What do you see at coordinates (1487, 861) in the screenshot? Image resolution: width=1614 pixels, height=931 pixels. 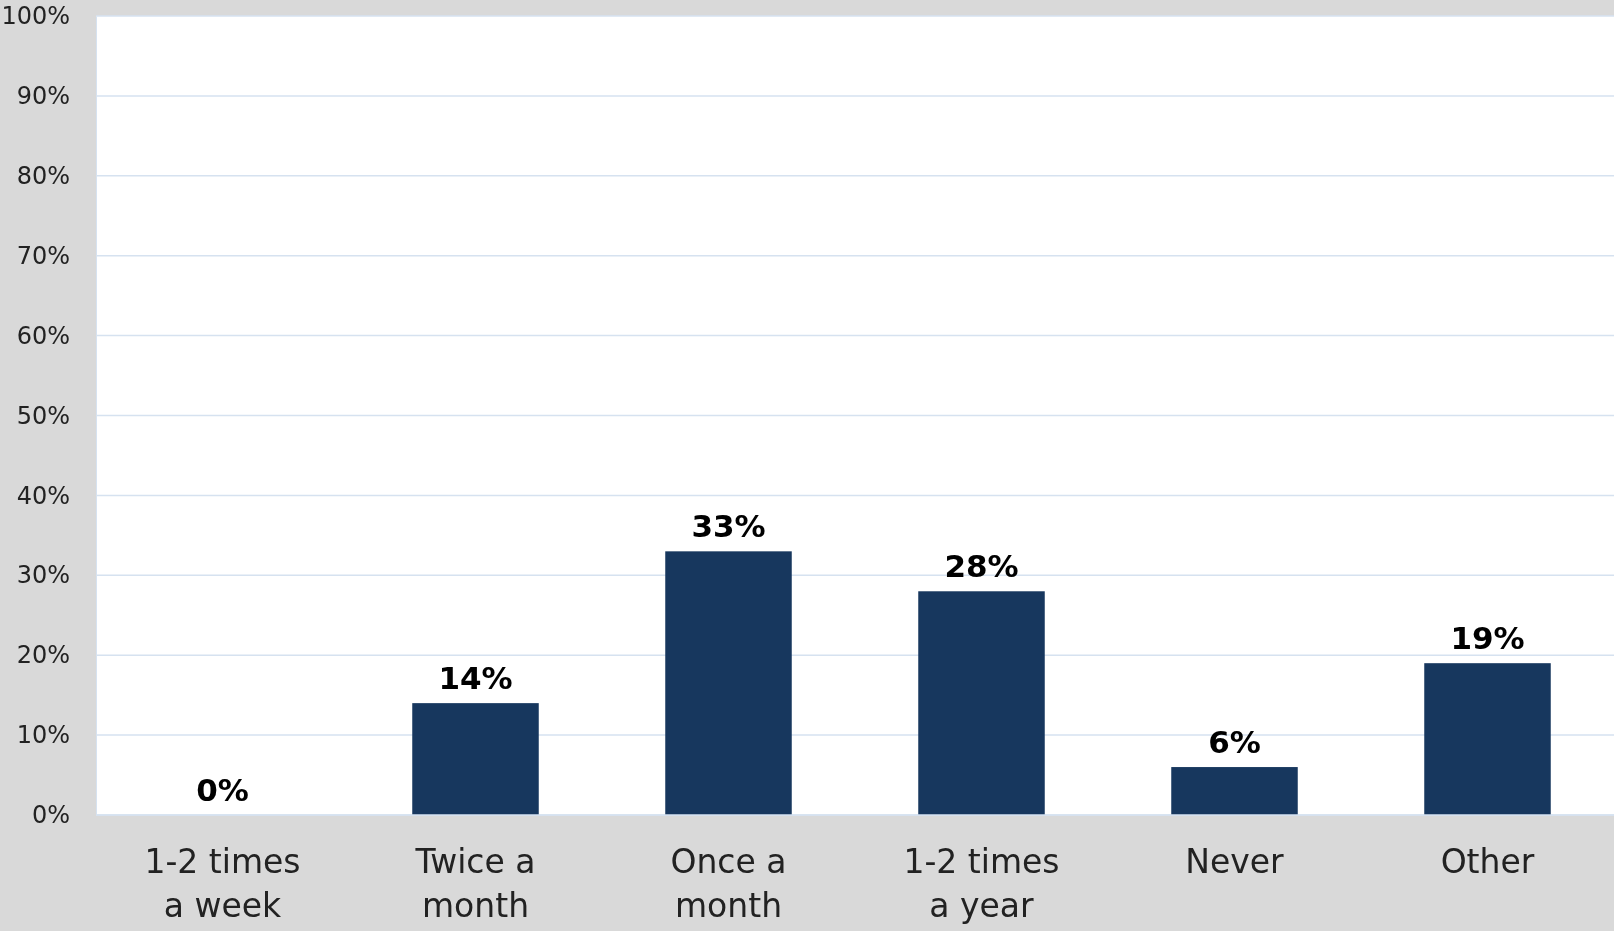 I see `x-tick-label: Other` at bounding box center [1487, 861].